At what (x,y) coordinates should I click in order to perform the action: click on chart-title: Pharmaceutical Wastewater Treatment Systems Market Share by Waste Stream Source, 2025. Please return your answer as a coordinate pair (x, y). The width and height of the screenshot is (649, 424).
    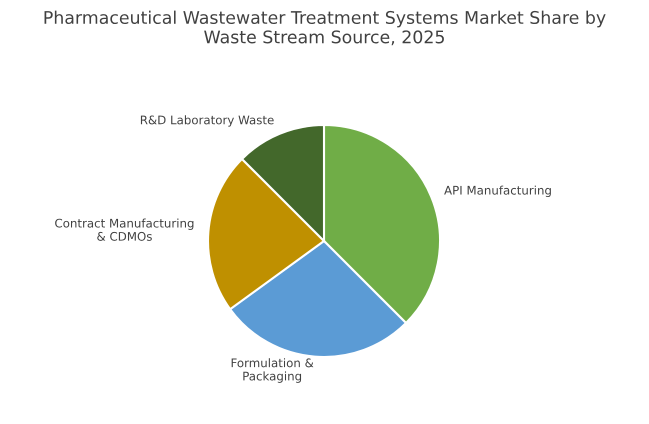
    Looking at the image, I should click on (325, 28).